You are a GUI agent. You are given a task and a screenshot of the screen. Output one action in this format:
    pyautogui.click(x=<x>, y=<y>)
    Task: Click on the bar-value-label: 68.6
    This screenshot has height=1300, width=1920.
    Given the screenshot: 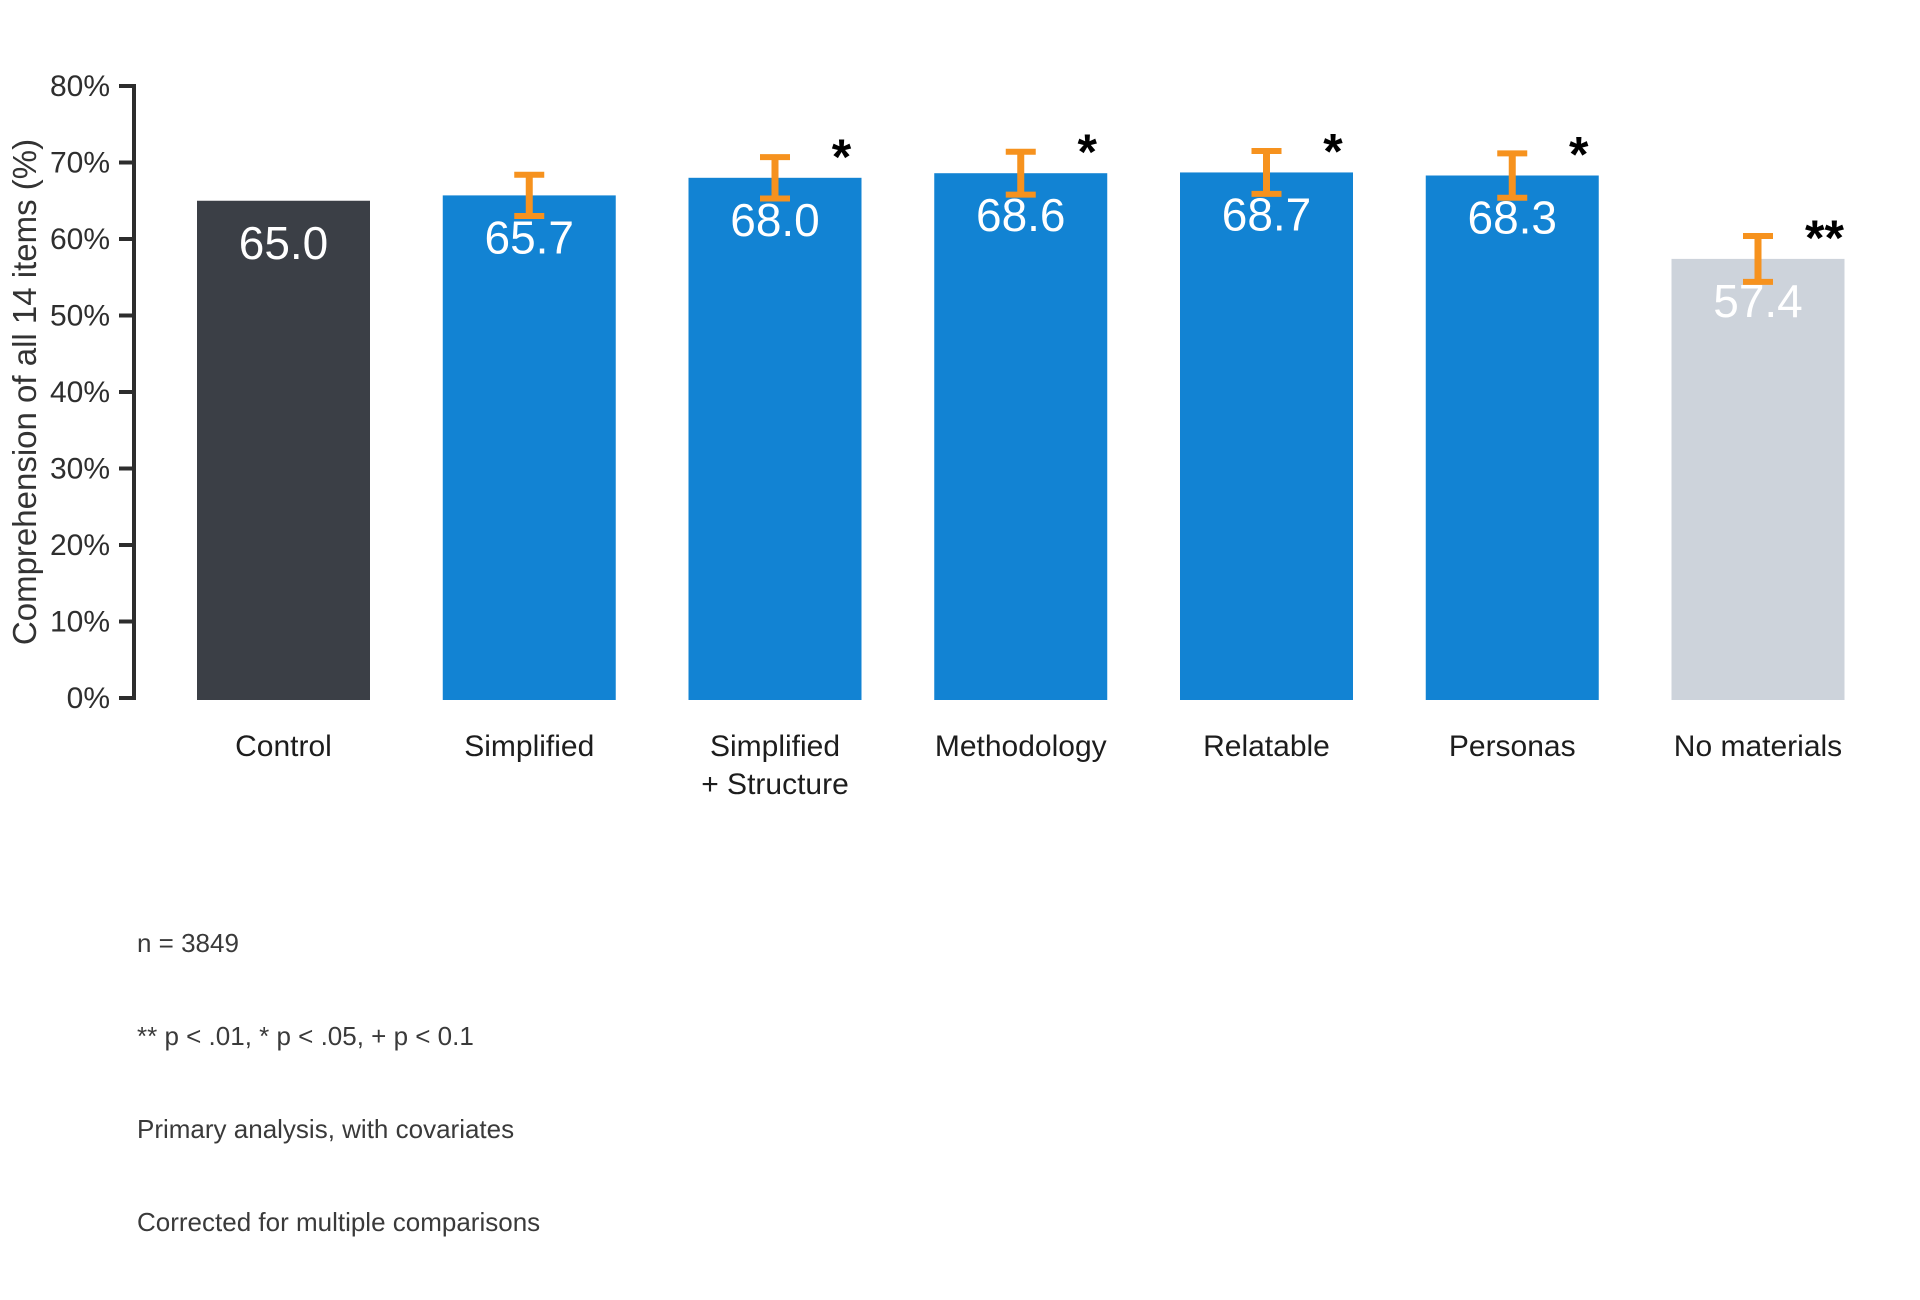 What is the action you would take?
    pyautogui.click(x=1021, y=215)
    